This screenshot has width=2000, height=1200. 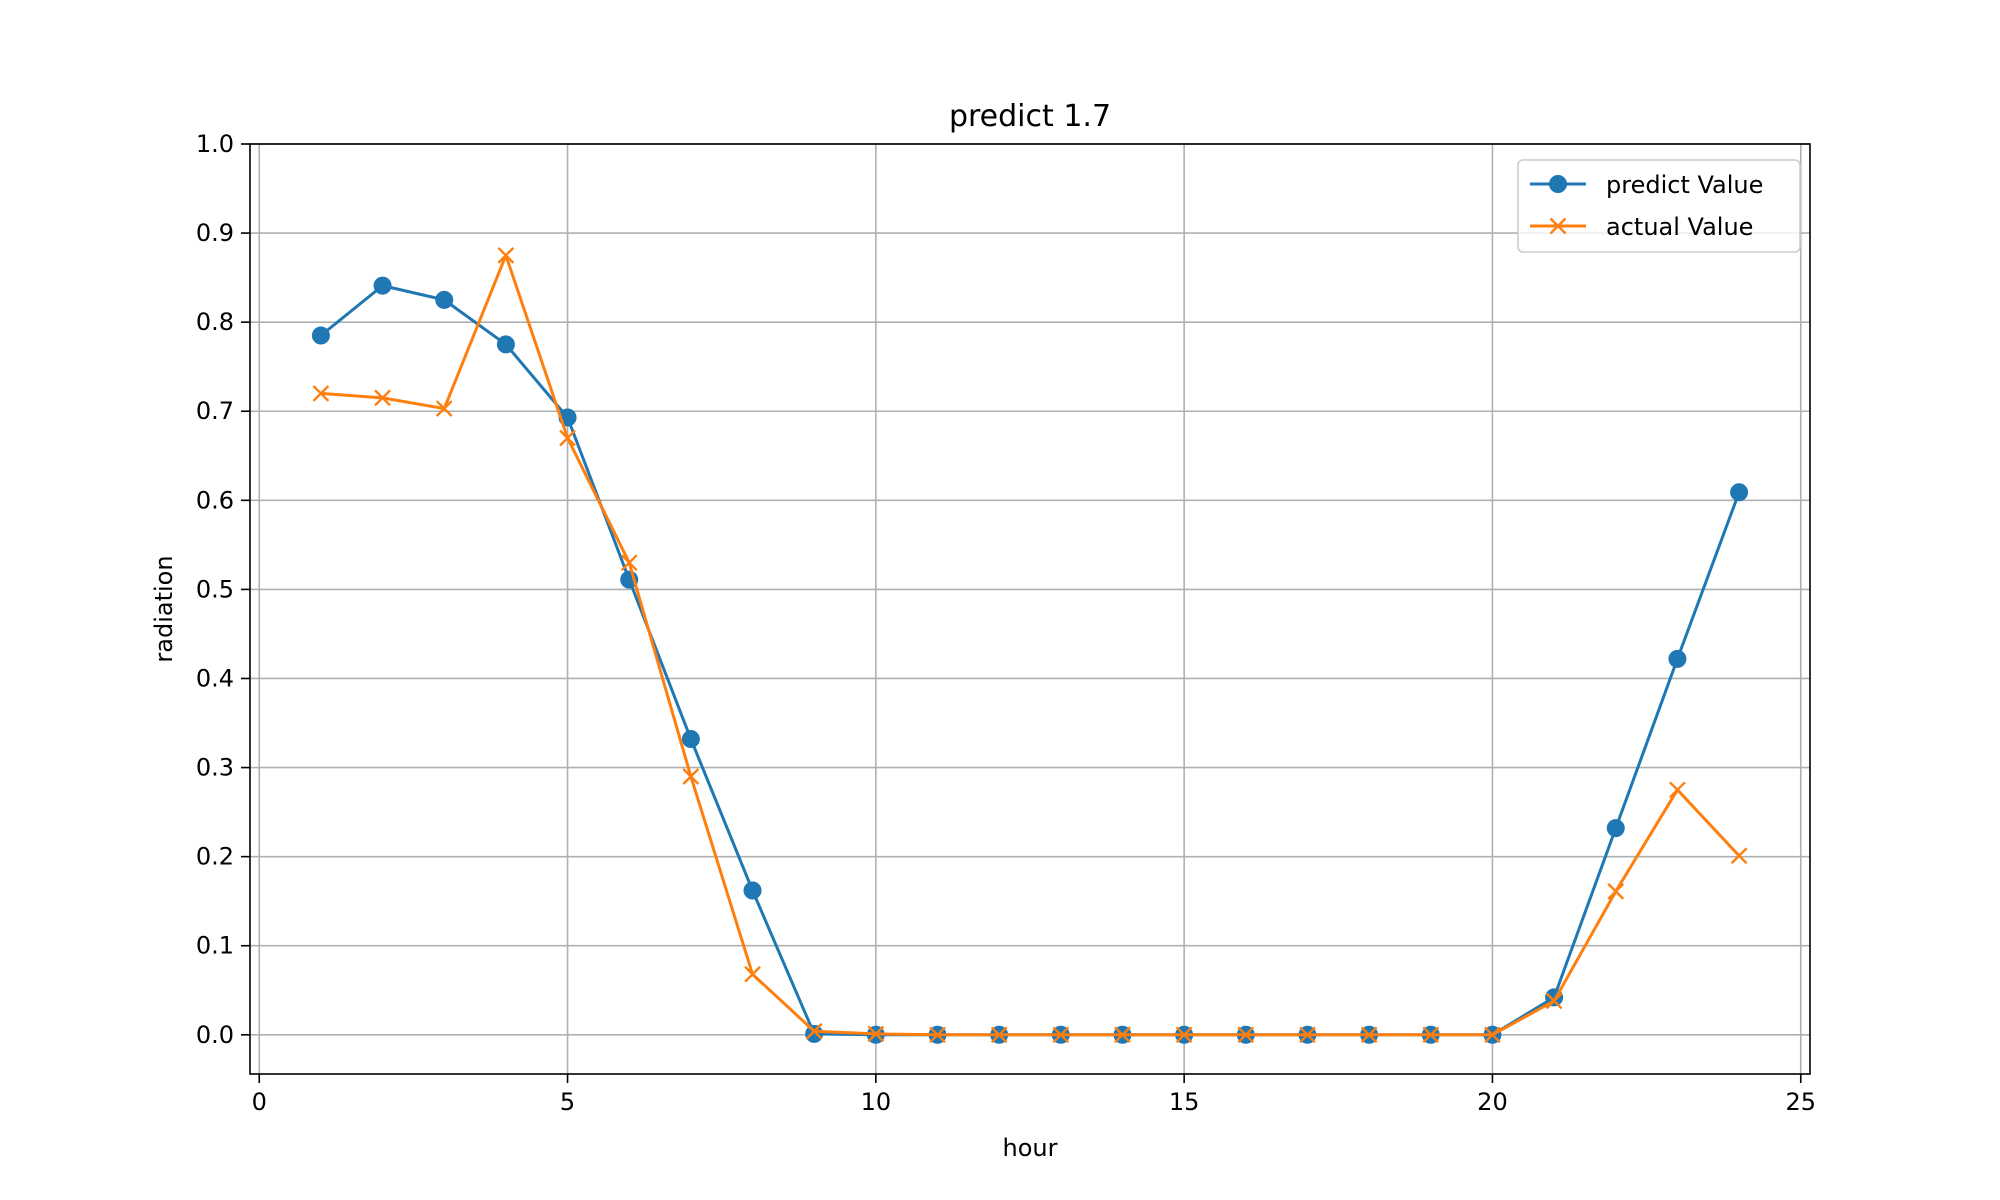 What do you see at coordinates (1030, 116) in the screenshot?
I see `chart-title: predict 1.7` at bounding box center [1030, 116].